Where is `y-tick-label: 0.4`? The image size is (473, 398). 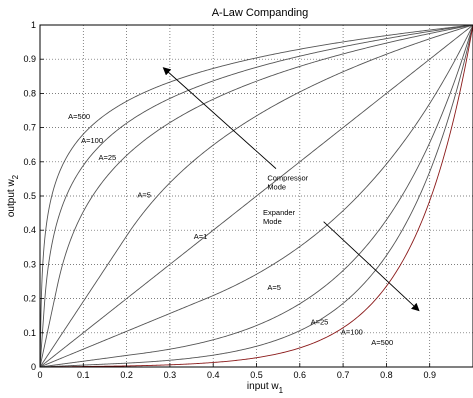 y-tick-label: 0.4 is located at coordinates (29, 230).